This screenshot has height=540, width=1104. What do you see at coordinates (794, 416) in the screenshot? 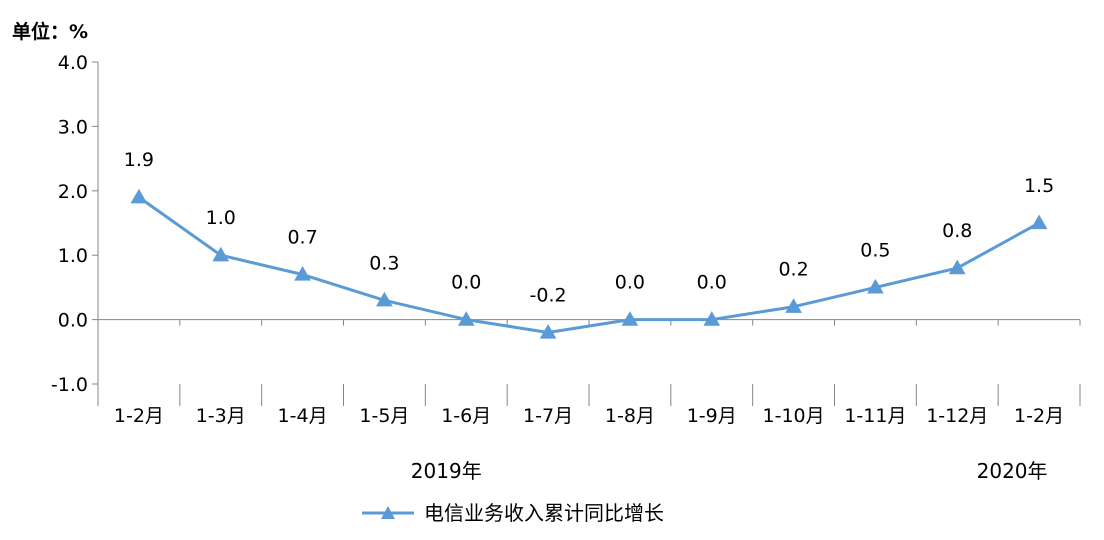
I see `x-tick-label: 1-10月` at bounding box center [794, 416].